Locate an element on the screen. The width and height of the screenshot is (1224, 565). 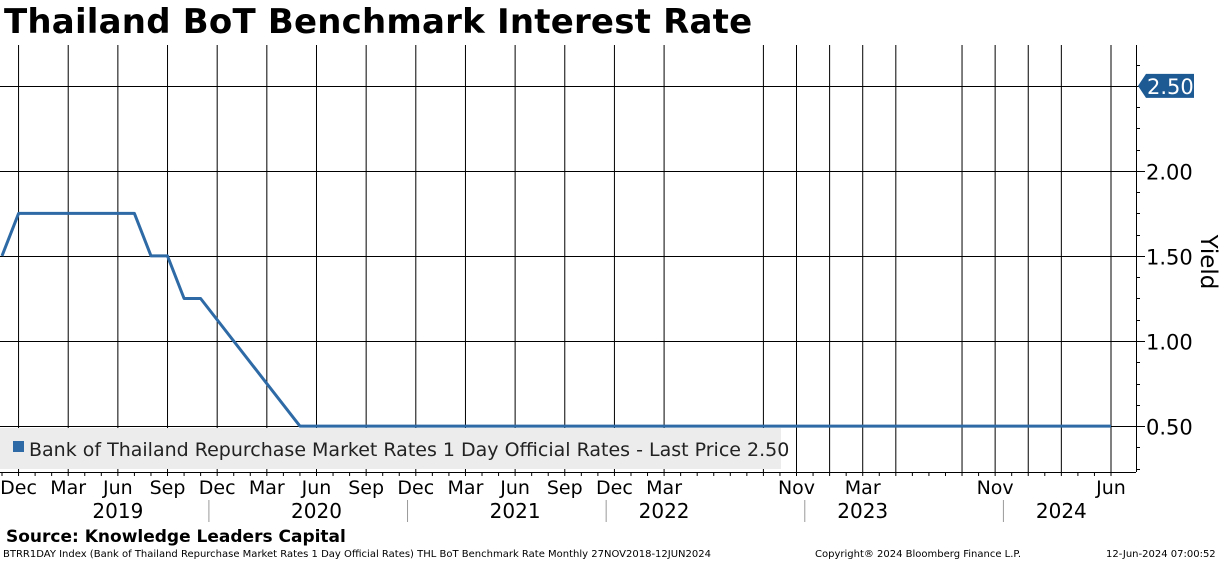
y-axis: 0.50 1.00 1.50 2.00 2.50 Yield is located at coordinates (1178, 267).